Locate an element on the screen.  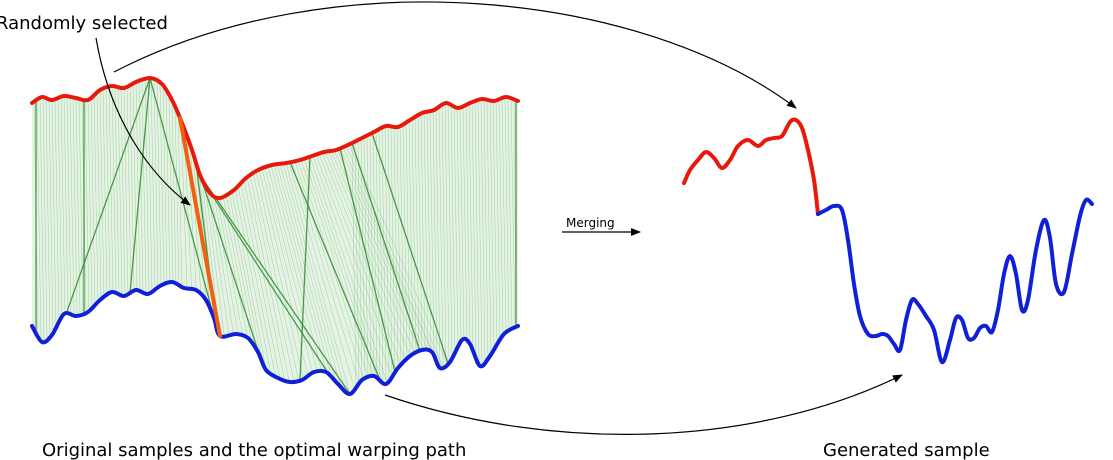
original-sample-top-curve is located at coordinates (275, 138).